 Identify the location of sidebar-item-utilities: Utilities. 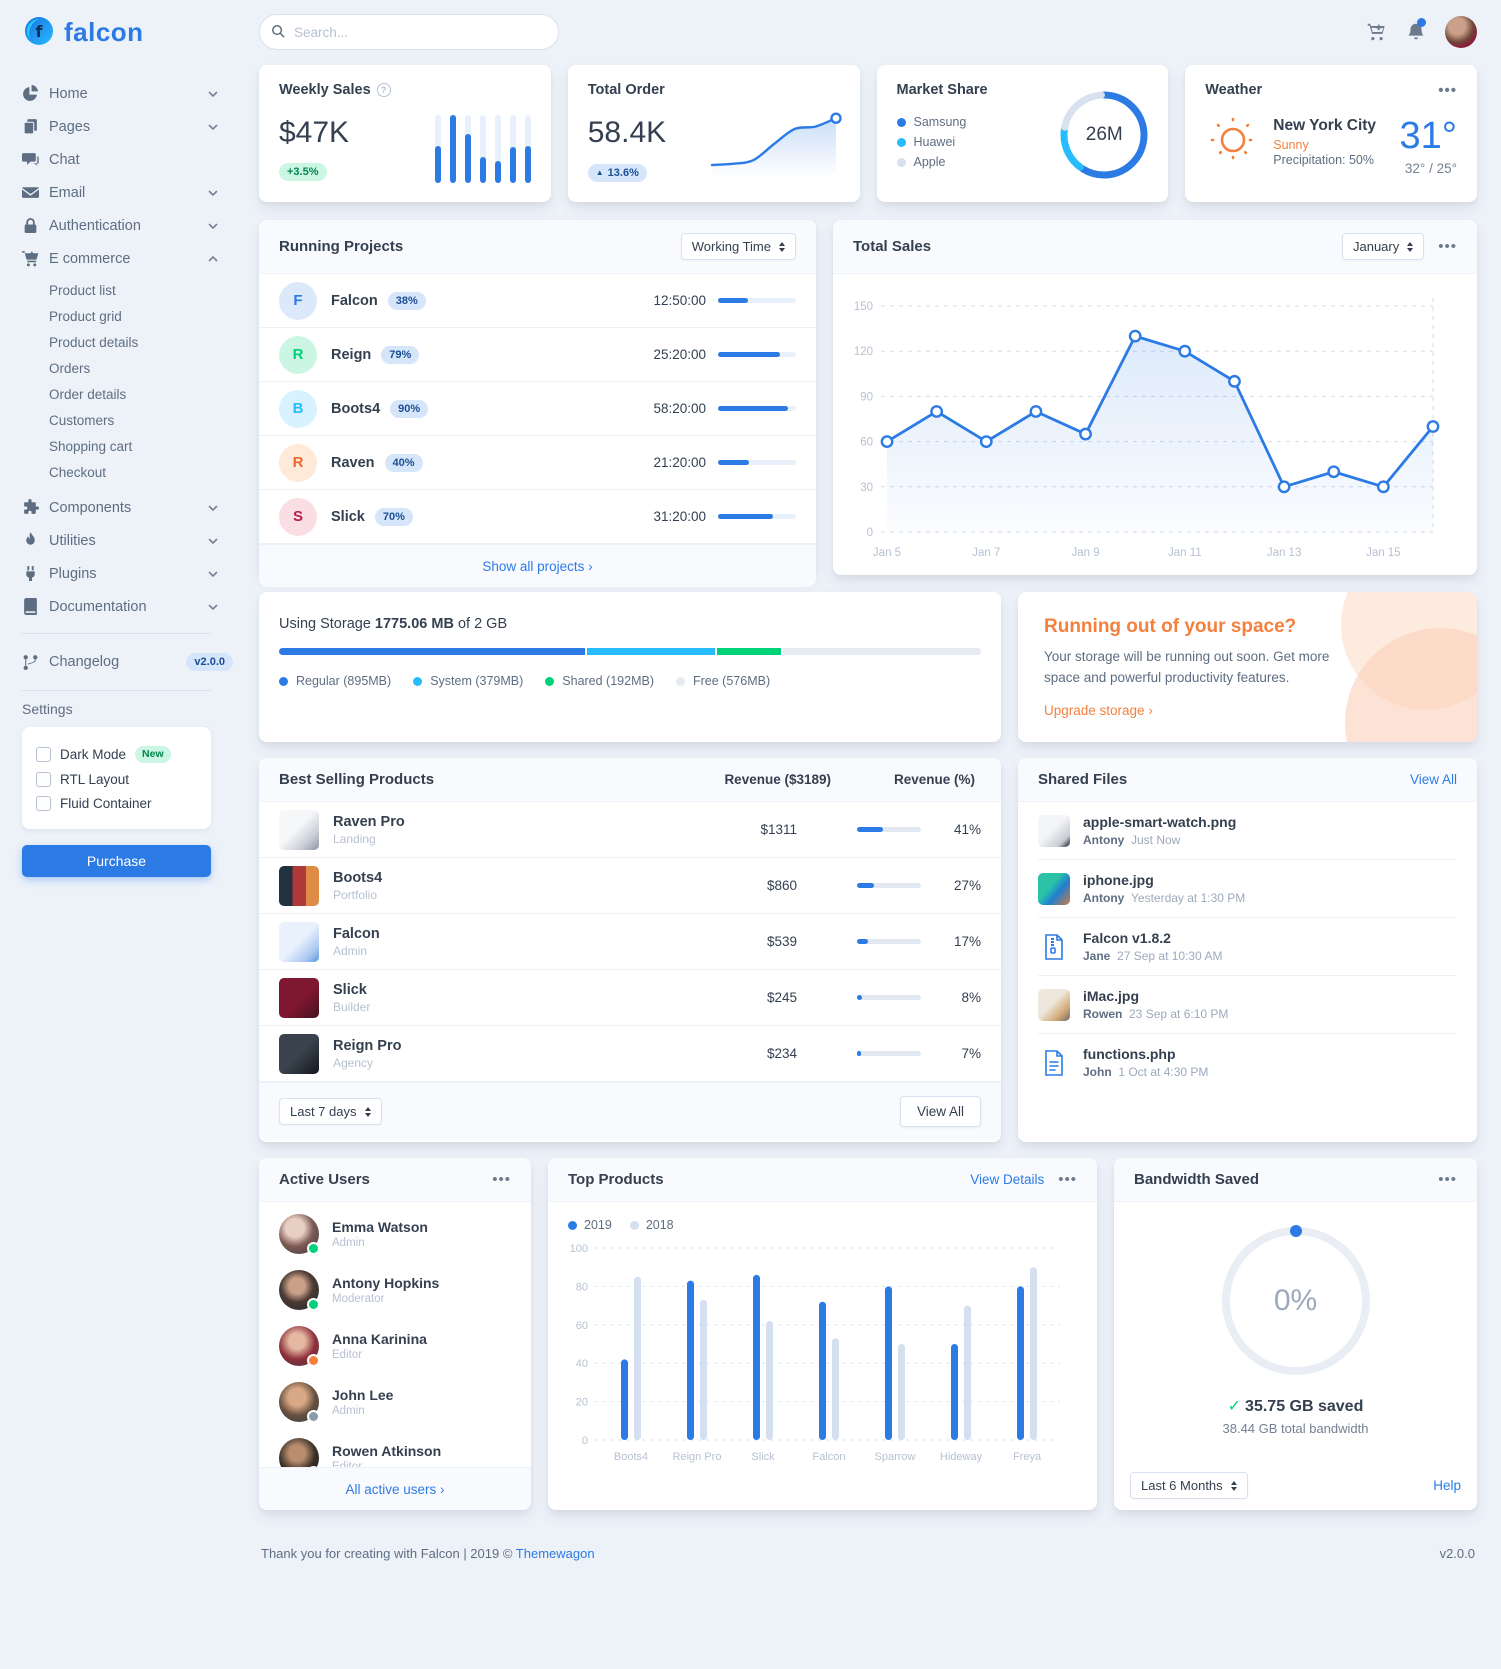
(127, 540).